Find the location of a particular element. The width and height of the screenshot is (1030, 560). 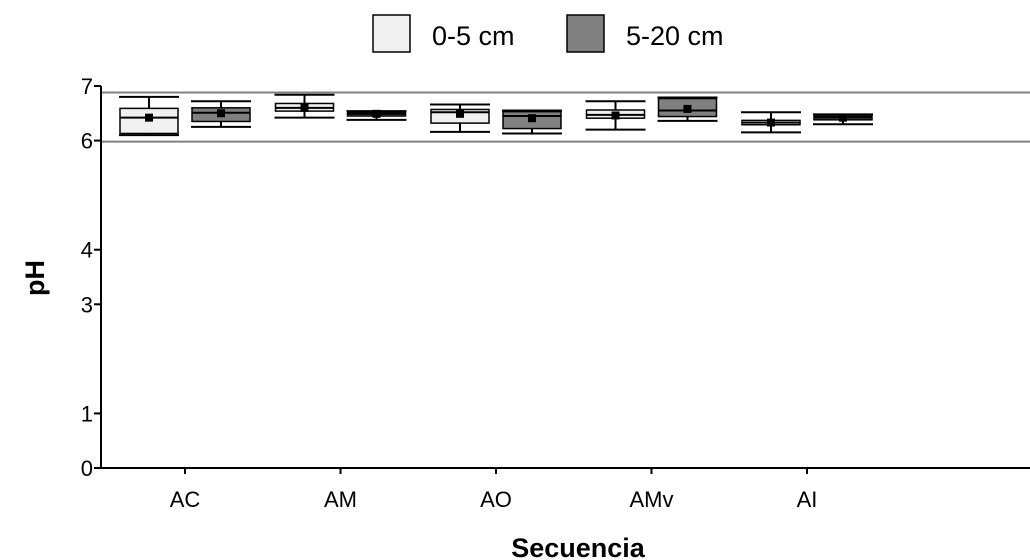

legend: 0-5 cm 5-20 cm is located at coordinates (548, 33).